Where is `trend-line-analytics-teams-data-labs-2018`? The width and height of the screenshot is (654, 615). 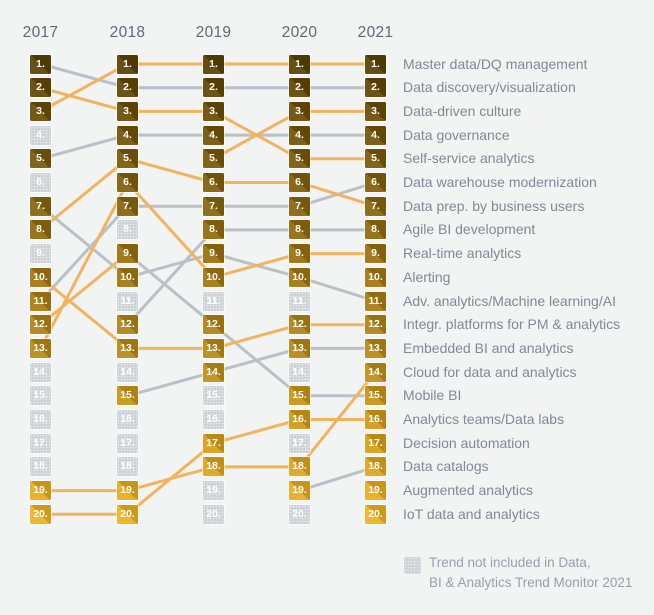
trend-line-analytics-teams-data-labs-2018 is located at coordinates (170, 479).